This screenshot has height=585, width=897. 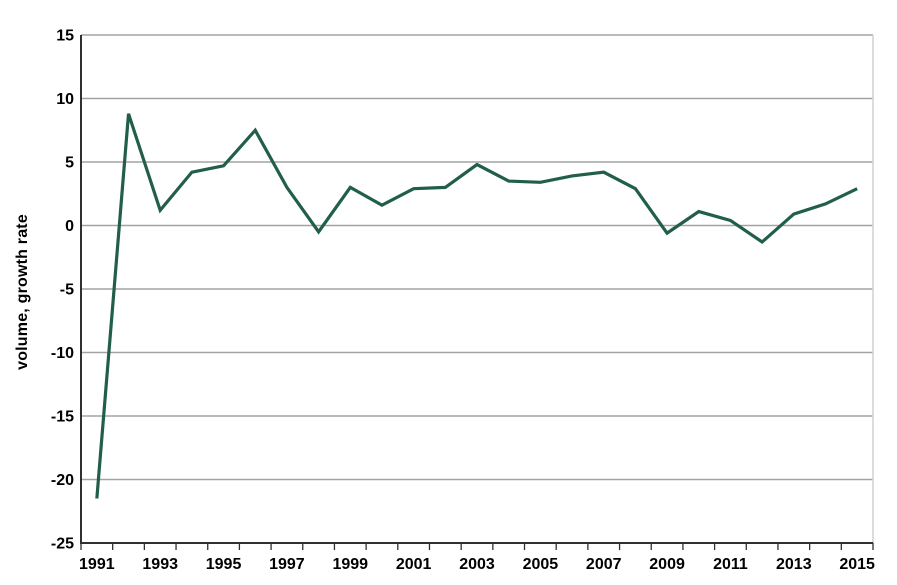 What do you see at coordinates (97, 564) in the screenshot?
I see `x-tick-label-1991: 1991` at bounding box center [97, 564].